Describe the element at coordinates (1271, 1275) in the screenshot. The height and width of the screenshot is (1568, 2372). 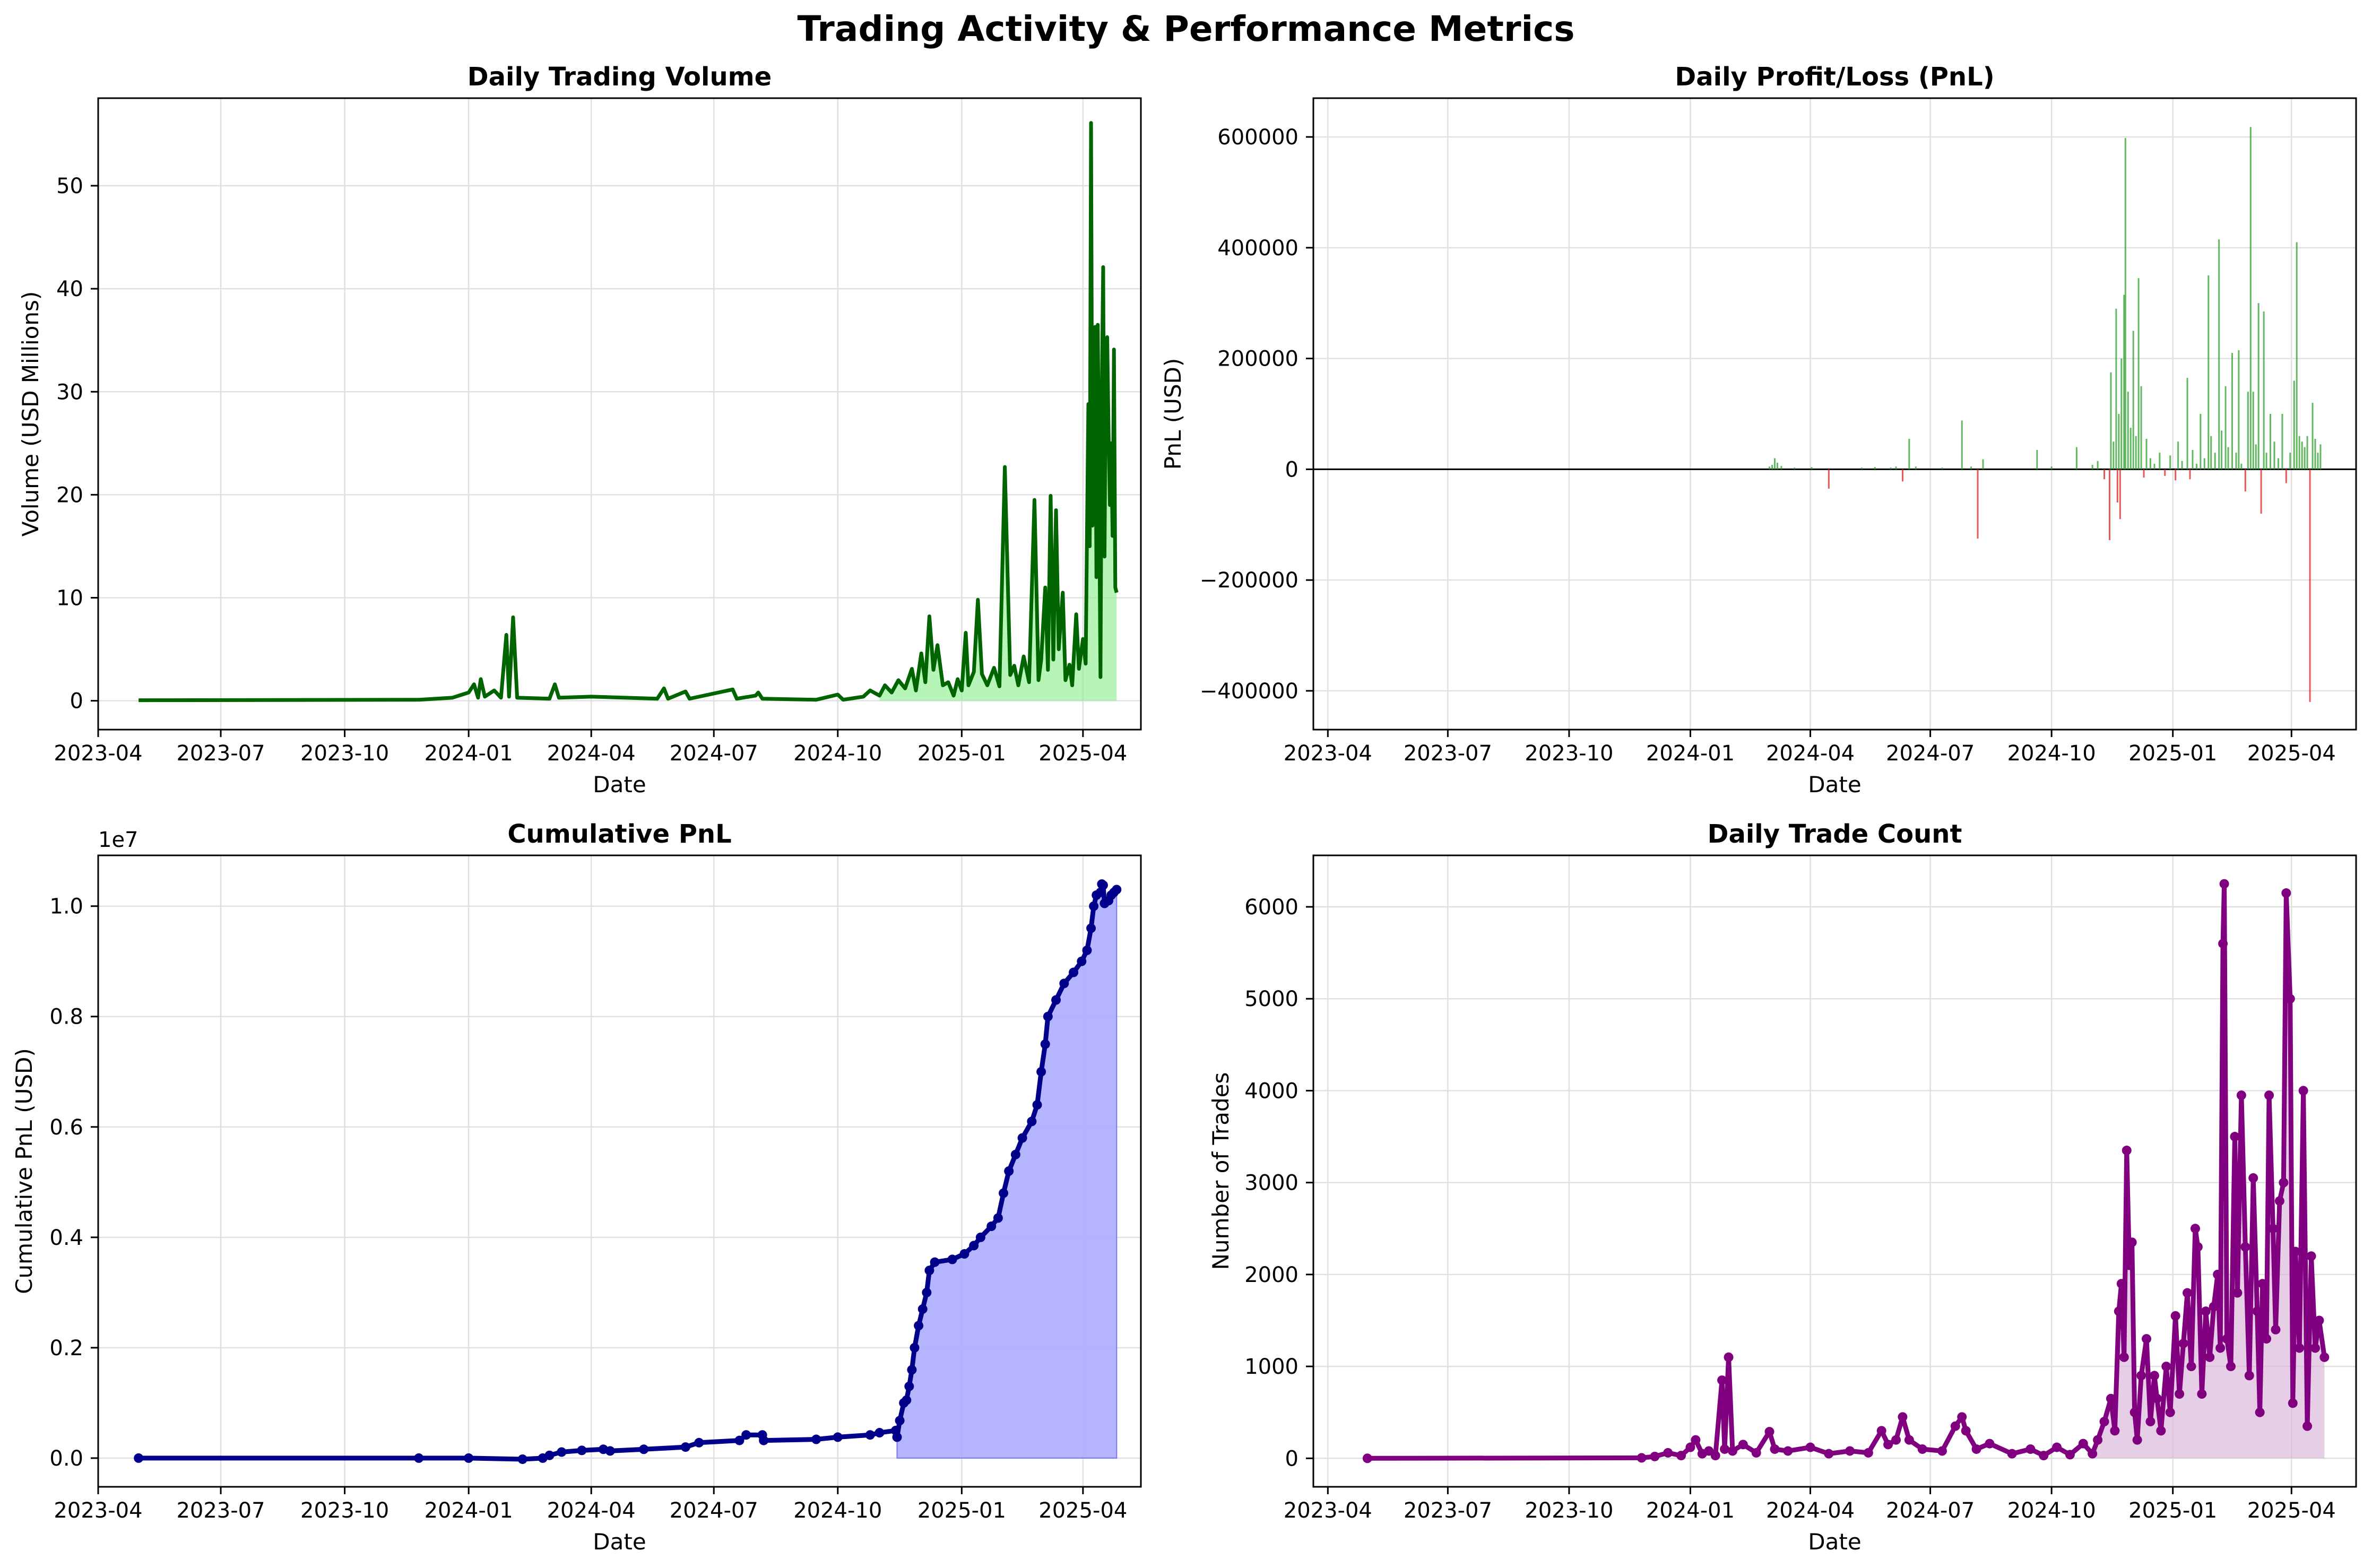
I see `y-tick-label: 2000` at that location.